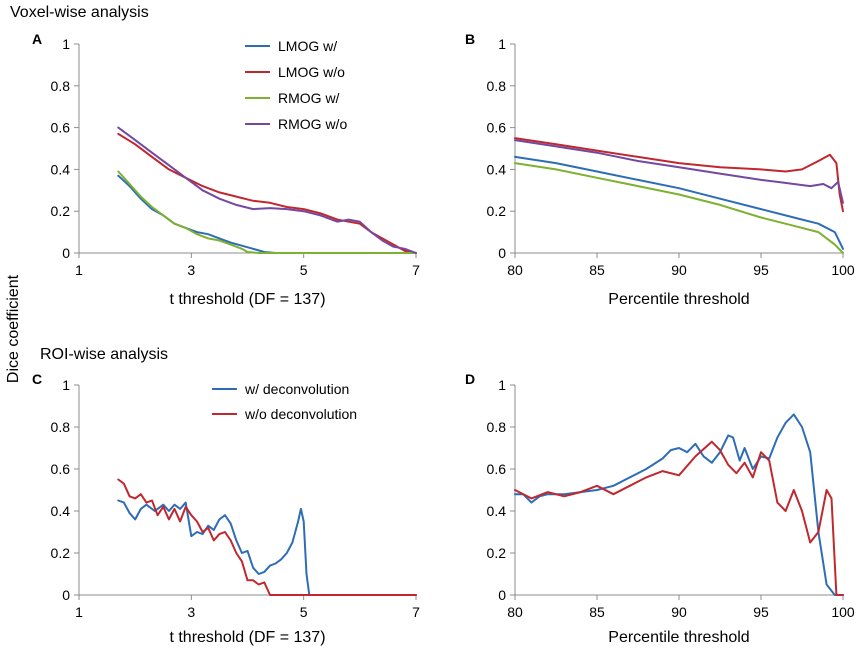  I want to click on panel-letter-a: A, so click(37, 39).